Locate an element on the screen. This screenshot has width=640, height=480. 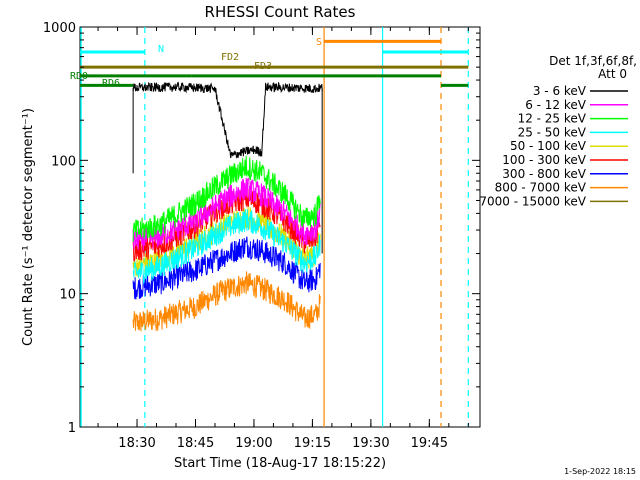
legend-item-label: 25 - 50 keV is located at coordinates (552, 132).